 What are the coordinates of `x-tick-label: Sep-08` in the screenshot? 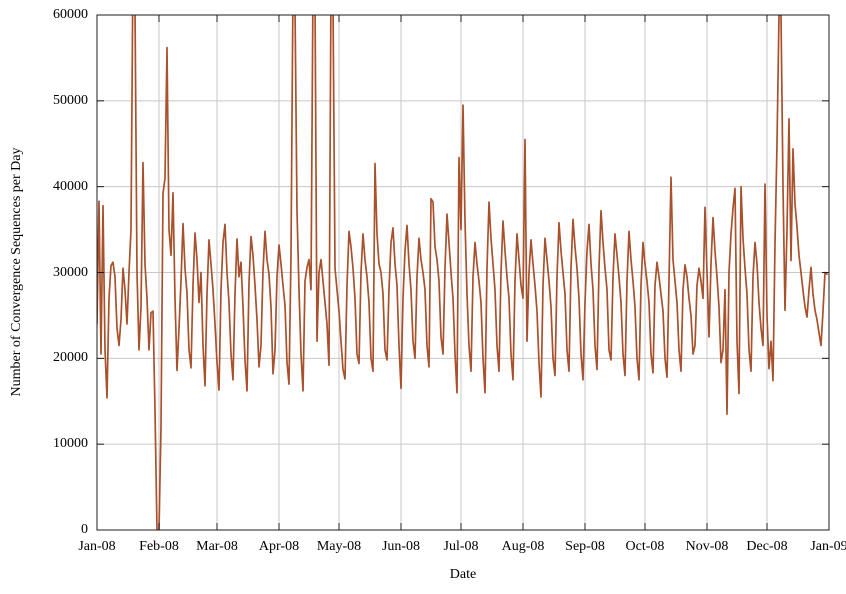 It's located at (585, 546).